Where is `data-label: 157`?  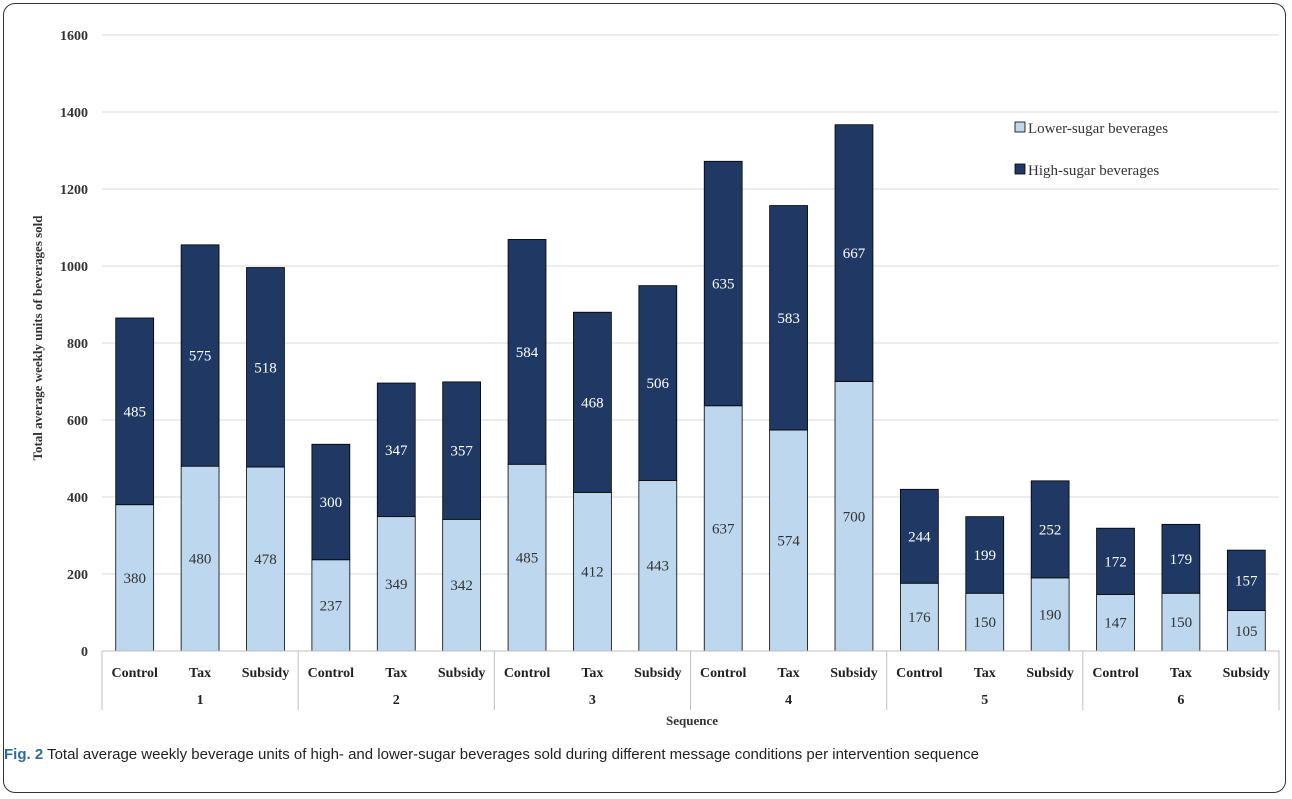 data-label: 157 is located at coordinates (1246, 581).